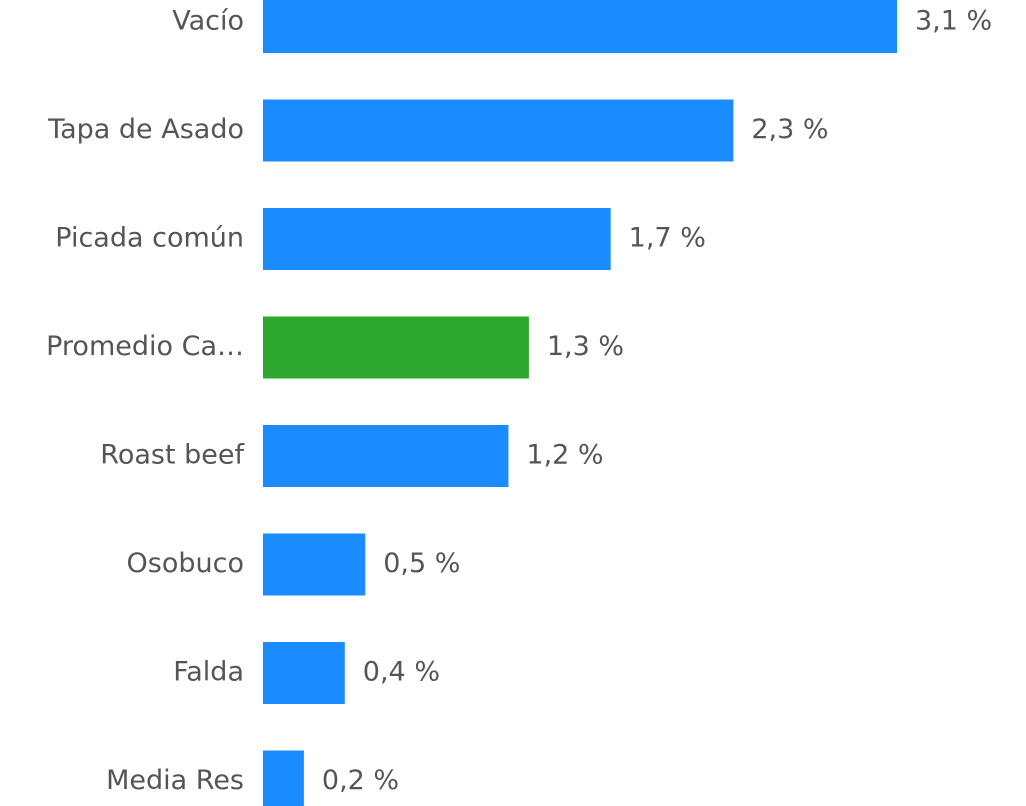 The width and height of the screenshot is (1026, 806). Describe the element at coordinates (360, 780) in the screenshot. I see `value-label: 0,2 %` at that location.